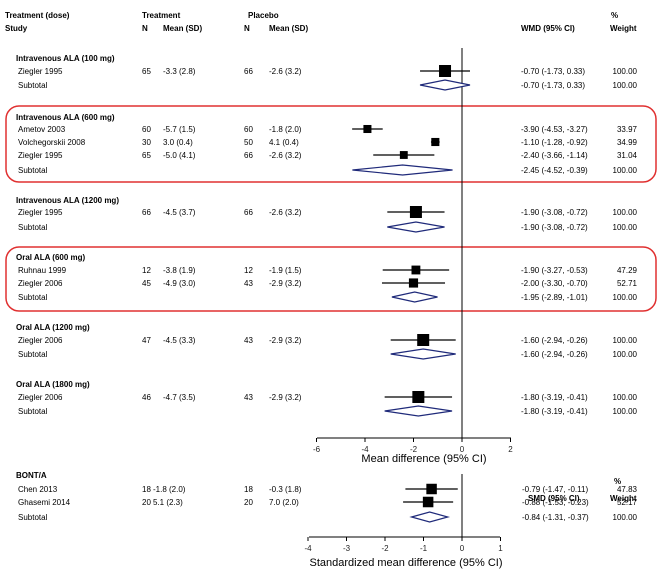 The image size is (662, 579). Describe the element at coordinates (555, 517) in the screenshot. I see `subtotal-ci: -0.84 (-1.31, -0.37)` at that location.